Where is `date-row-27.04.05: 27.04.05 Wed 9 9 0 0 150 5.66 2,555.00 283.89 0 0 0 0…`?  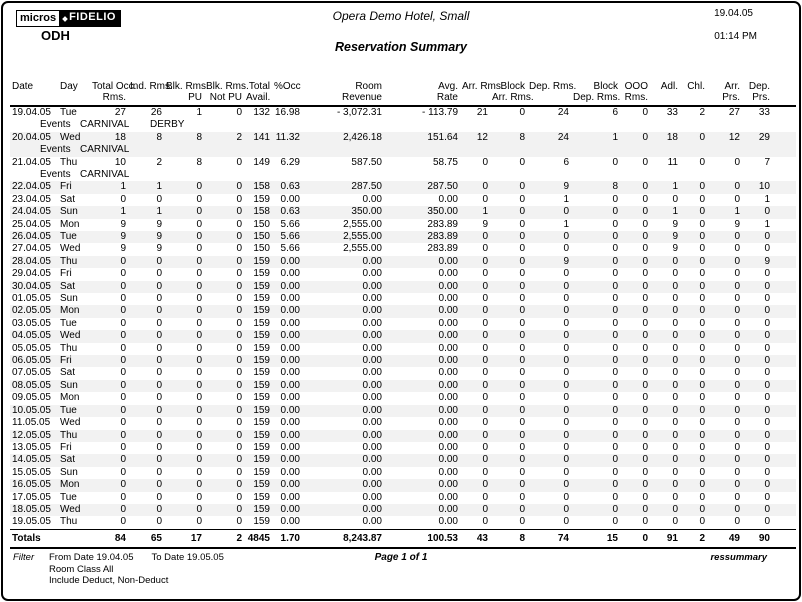
date-row-27.04.05: 27.04.05 Wed 9 9 0 0 150 5.66 2,555.00 283.89 0 0 0 0… is located at coordinates (403, 249).